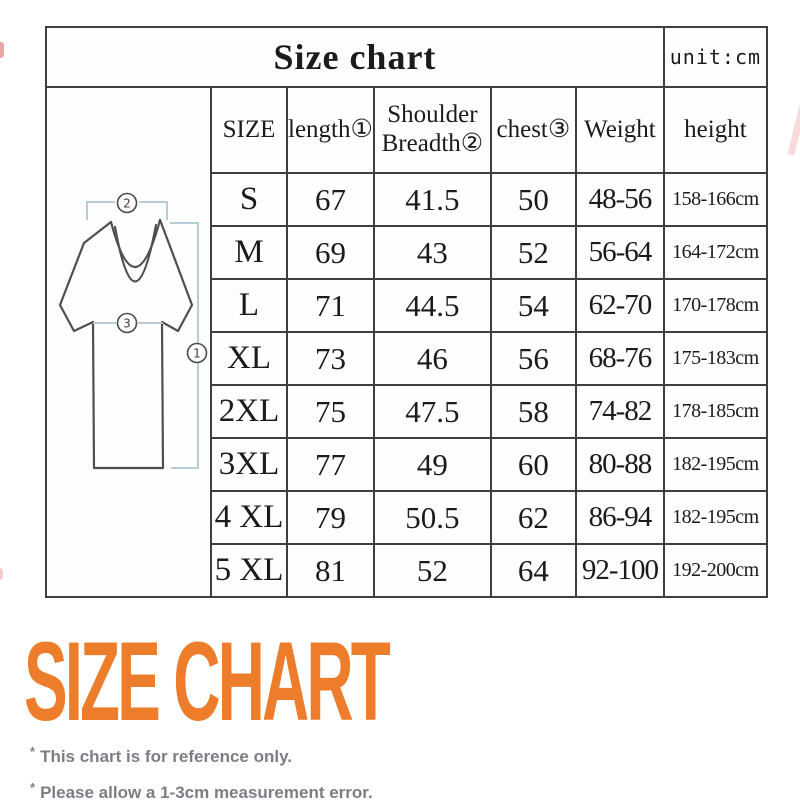 The width and height of the screenshot is (800, 808). I want to click on size-label: 2XL, so click(249, 411).